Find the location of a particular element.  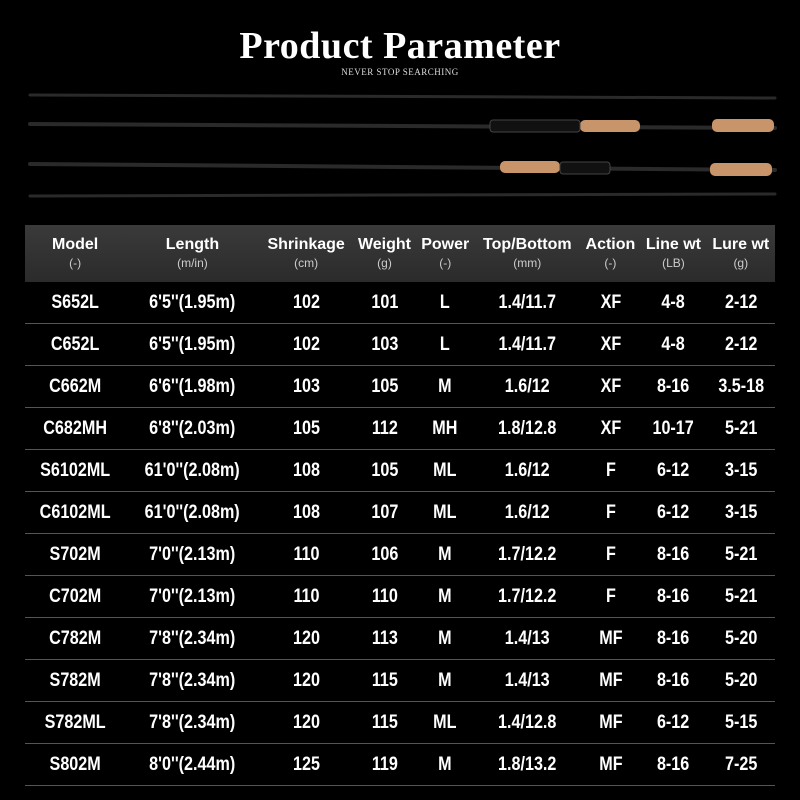

table-cell: S802M is located at coordinates (75, 764).